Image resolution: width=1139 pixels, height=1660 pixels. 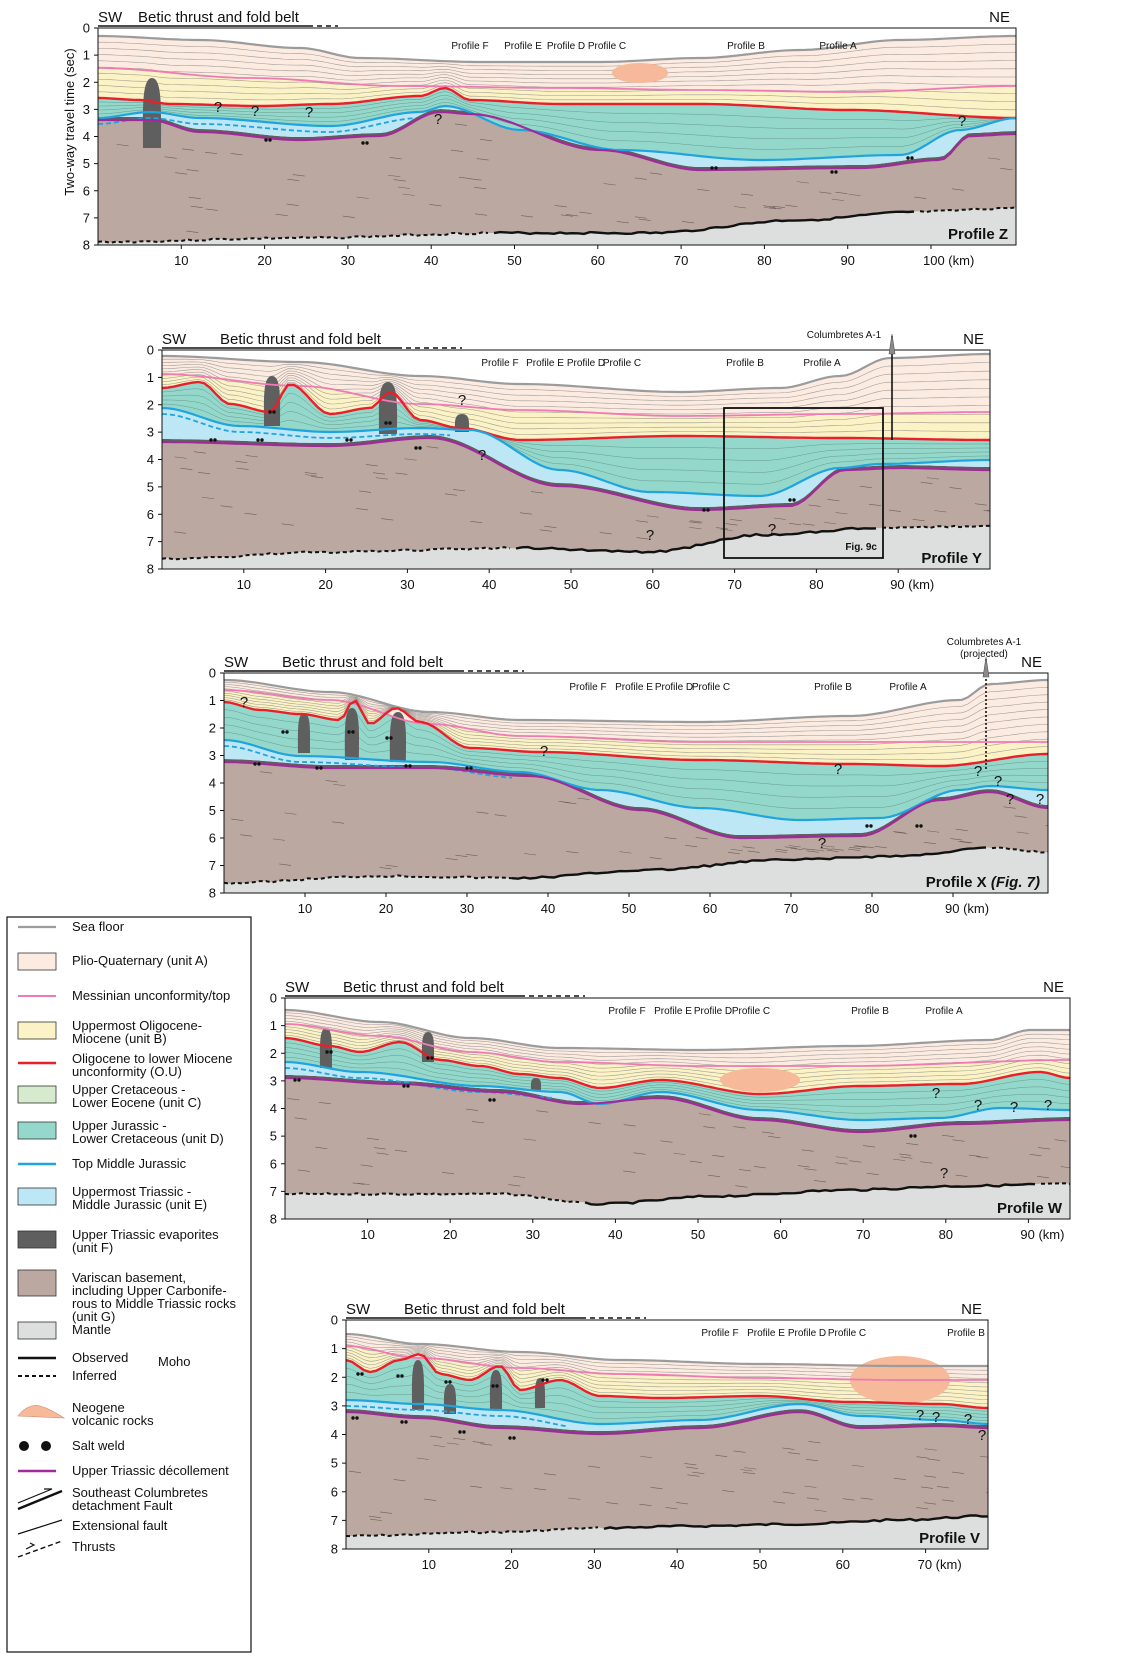 I want to click on x-tick-label: 10, so click(x=305, y=908).